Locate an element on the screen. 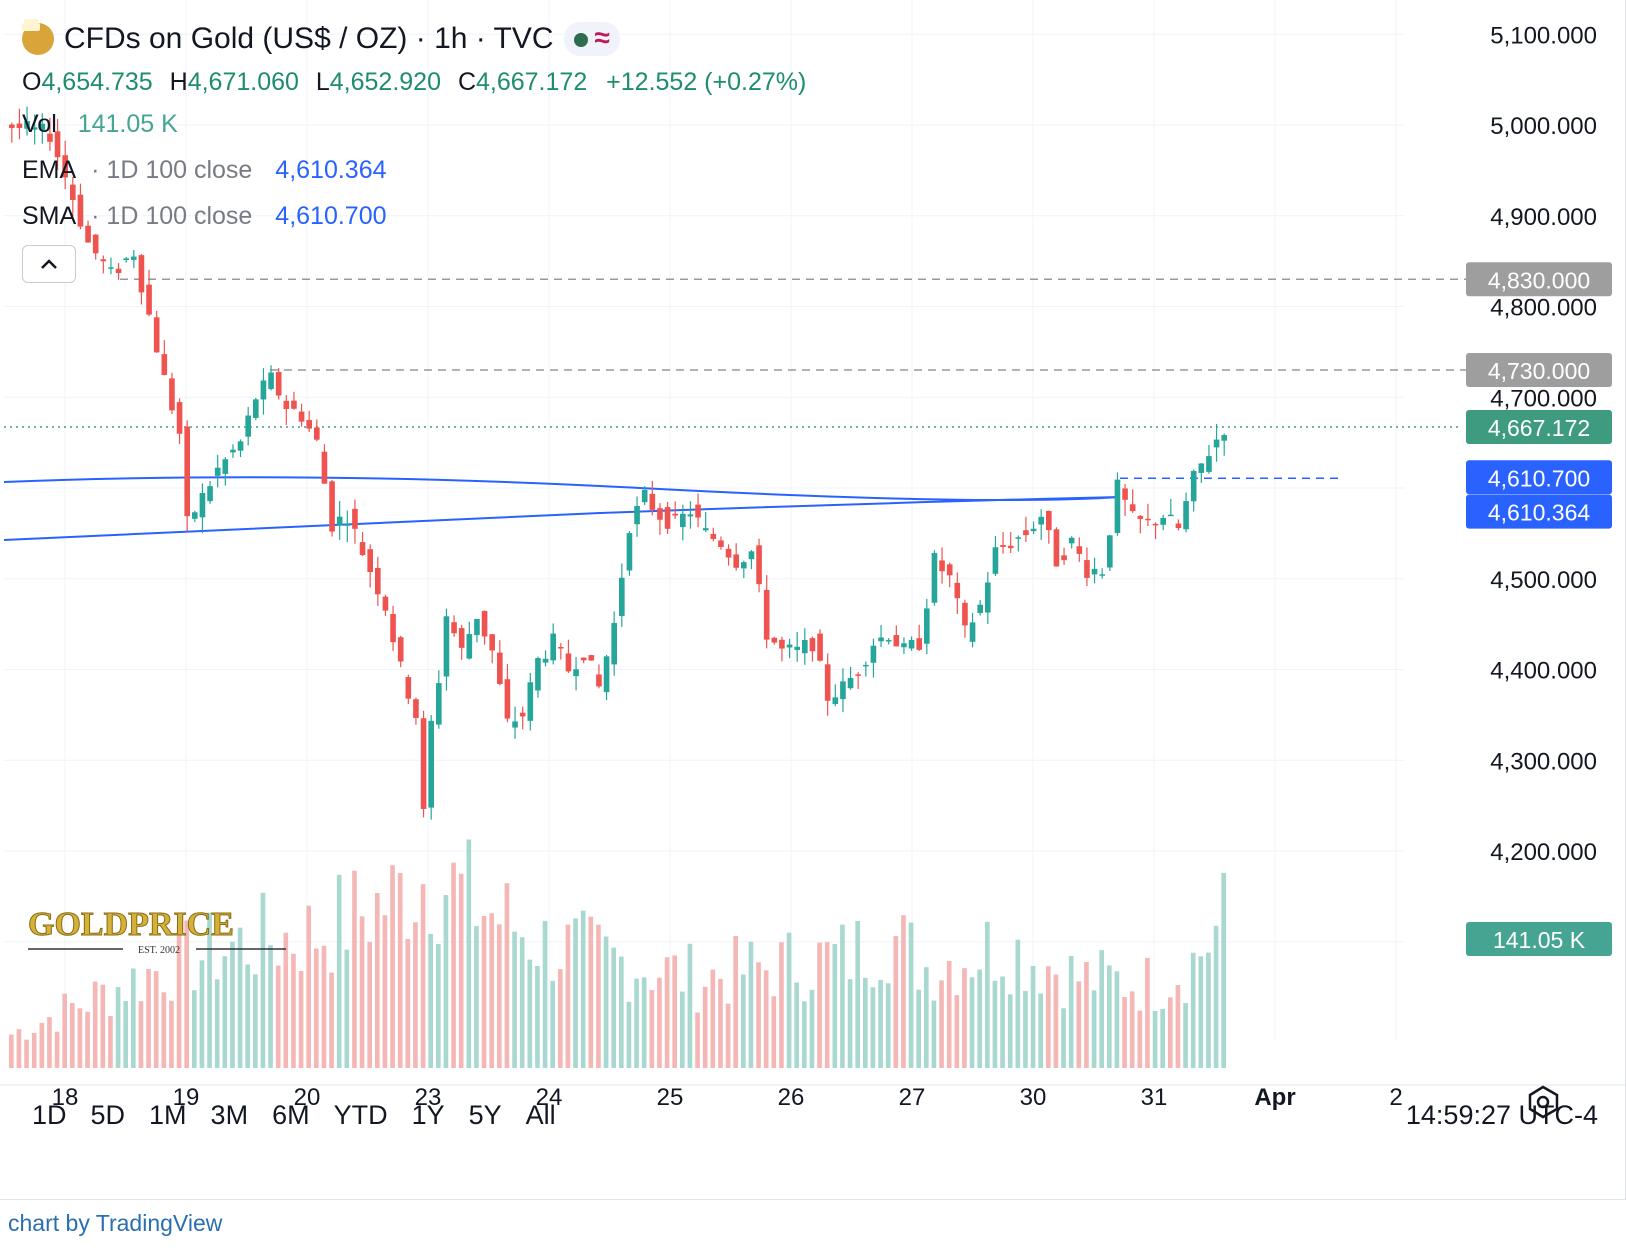 The width and height of the screenshot is (1626, 1254). open-label: O is located at coordinates (32, 82).